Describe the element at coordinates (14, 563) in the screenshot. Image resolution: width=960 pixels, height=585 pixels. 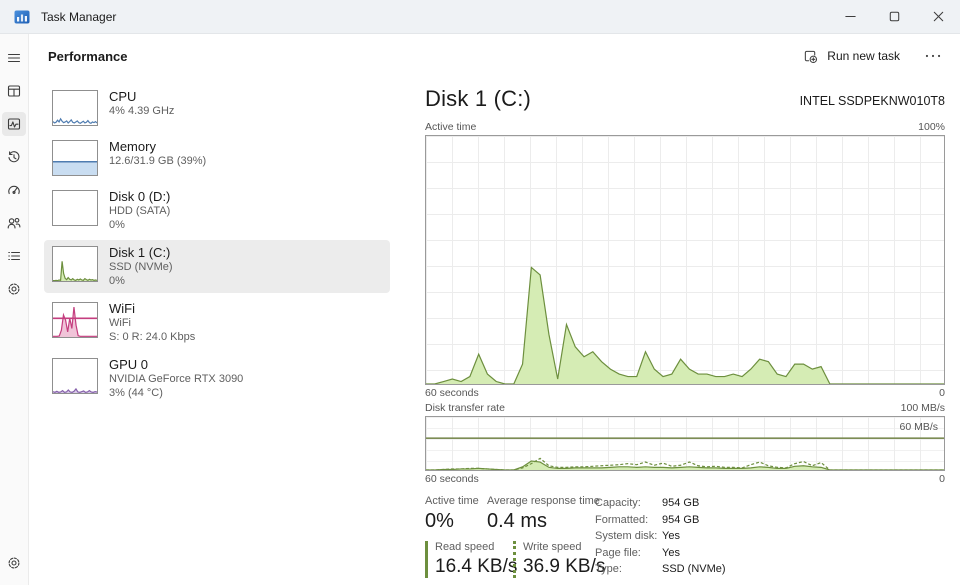
I see `settings-gear-icon` at that location.